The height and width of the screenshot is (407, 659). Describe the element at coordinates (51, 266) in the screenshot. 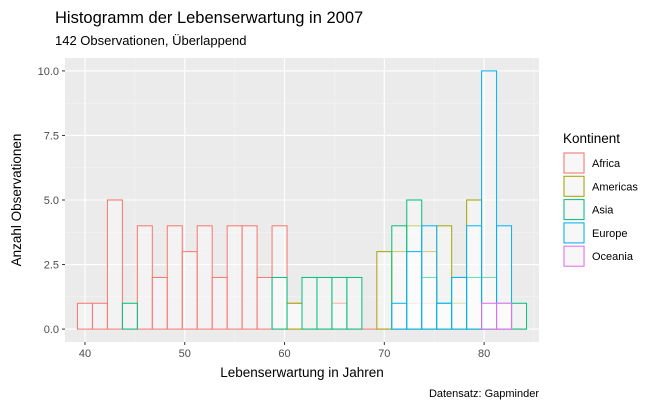

I see `y-tick-label: 2.5` at that location.